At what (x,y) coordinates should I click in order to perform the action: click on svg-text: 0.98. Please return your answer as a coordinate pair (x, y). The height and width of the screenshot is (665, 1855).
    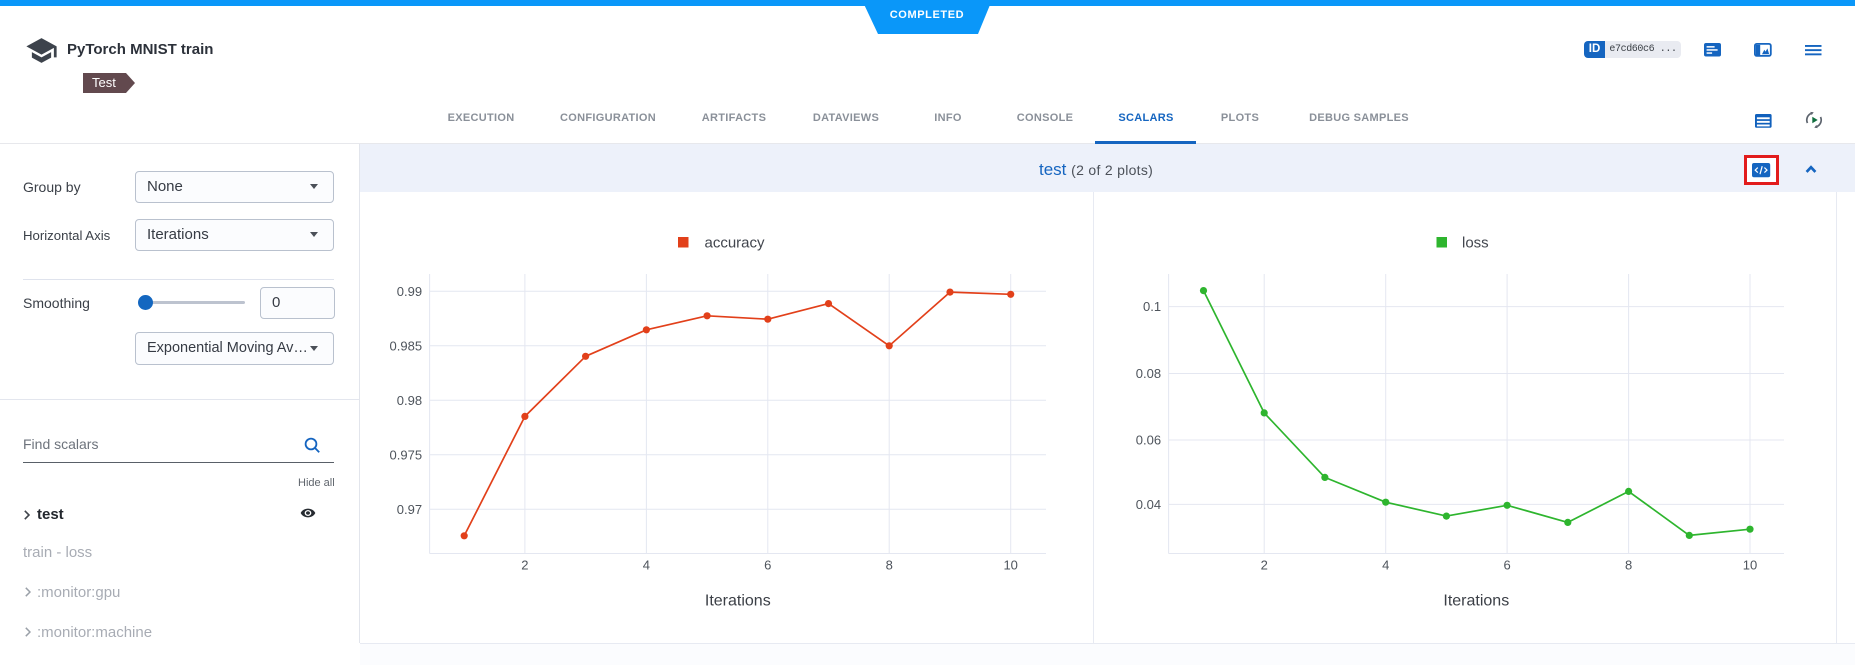
    Looking at the image, I should click on (409, 400).